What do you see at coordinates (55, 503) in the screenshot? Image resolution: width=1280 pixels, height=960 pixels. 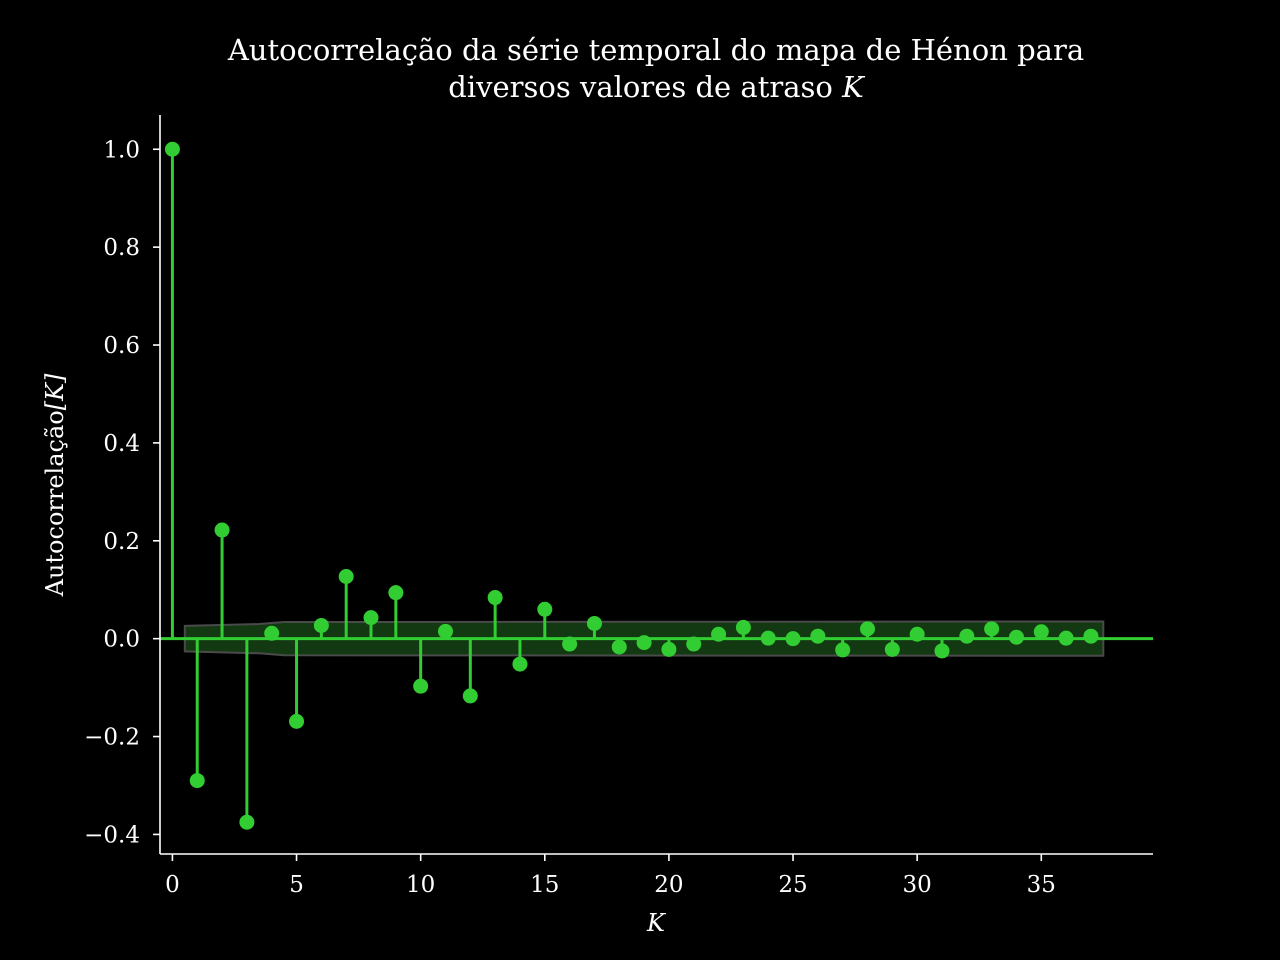 I see `y-axis-label-text: Autocorrelação` at bounding box center [55, 503].